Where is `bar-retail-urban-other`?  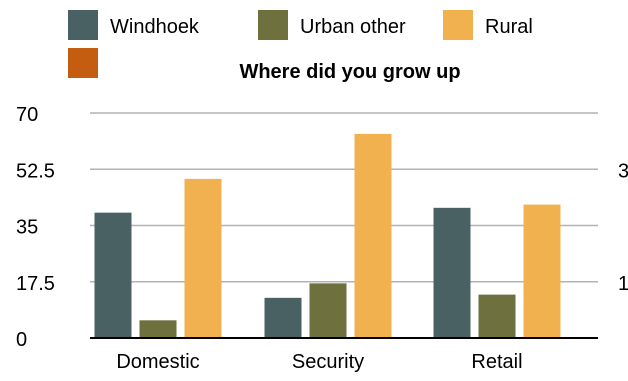 bar-retail-urban-other is located at coordinates (497, 316).